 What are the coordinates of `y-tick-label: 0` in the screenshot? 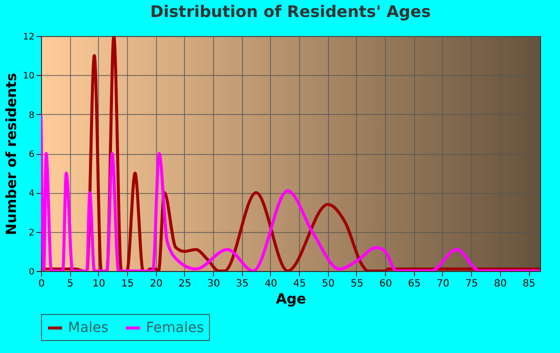 It's located at (31, 273).